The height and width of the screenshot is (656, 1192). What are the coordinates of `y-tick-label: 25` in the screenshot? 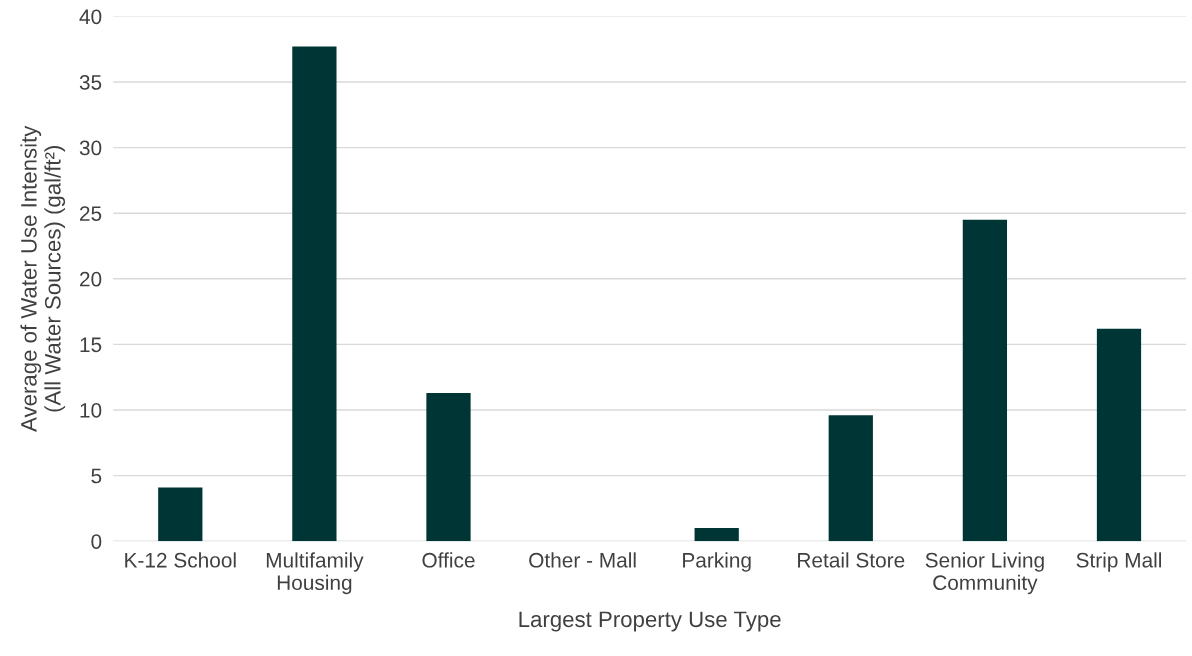 It's located at (91, 213).